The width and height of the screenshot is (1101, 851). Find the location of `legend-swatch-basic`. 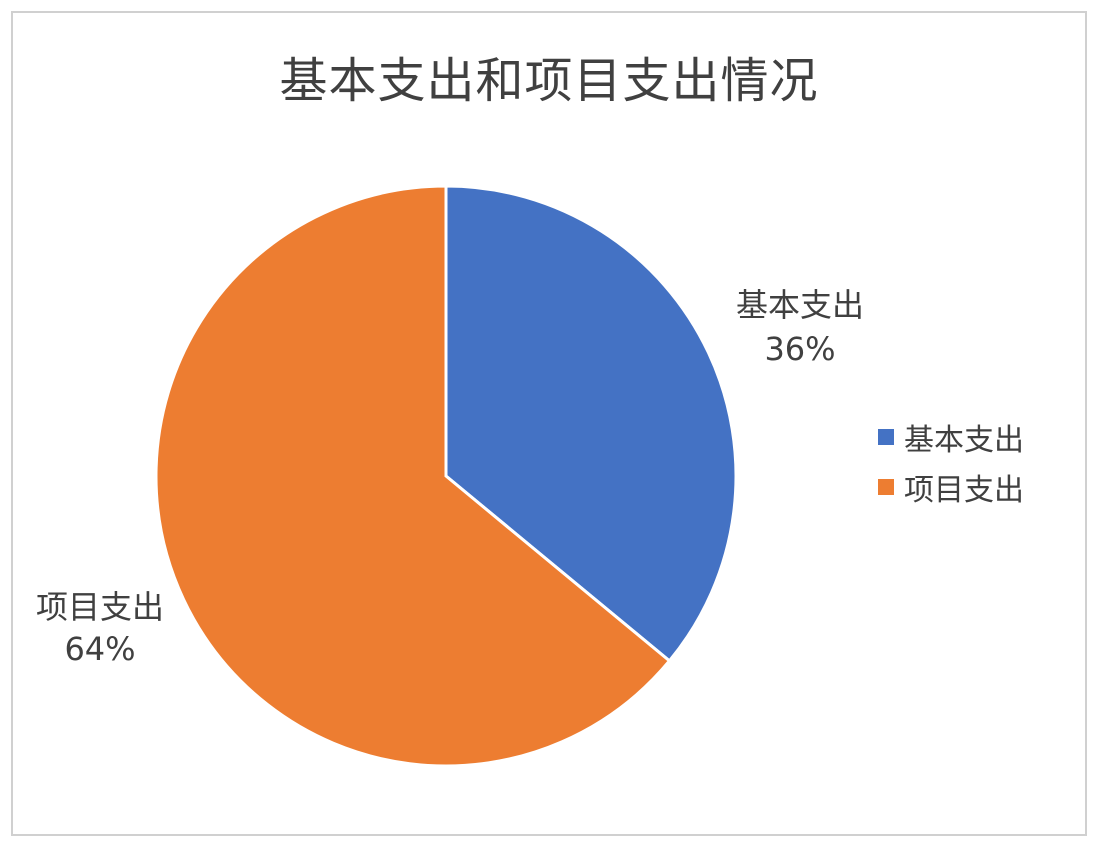

legend-swatch-basic is located at coordinates (886, 437).